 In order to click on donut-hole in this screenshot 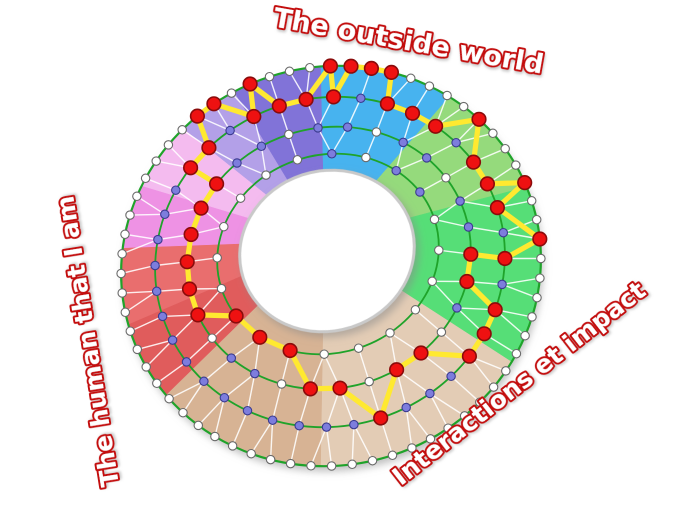, I will do `click(327, 251)`.